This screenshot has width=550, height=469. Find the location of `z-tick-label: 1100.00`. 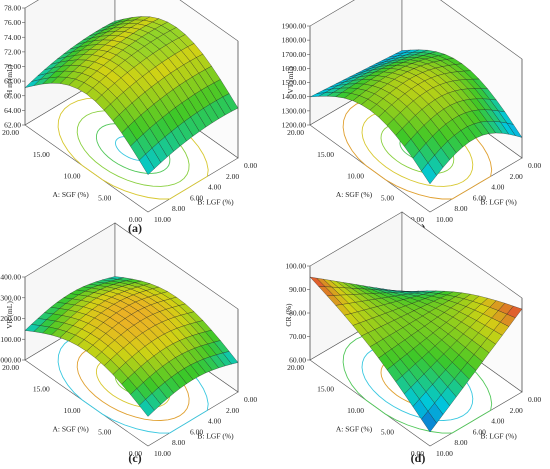

z-tick-label: 1100.00 is located at coordinates (10, 339).